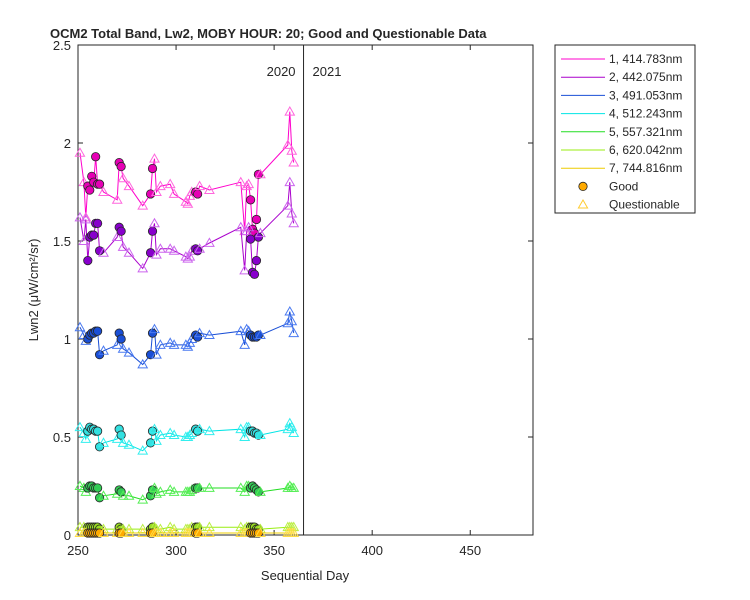 This screenshot has width=750, height=600. What do you see at coordinates (78, 550) in the screenshot?
I see `x-tick-label: 250` at bounding box center [78, 550].